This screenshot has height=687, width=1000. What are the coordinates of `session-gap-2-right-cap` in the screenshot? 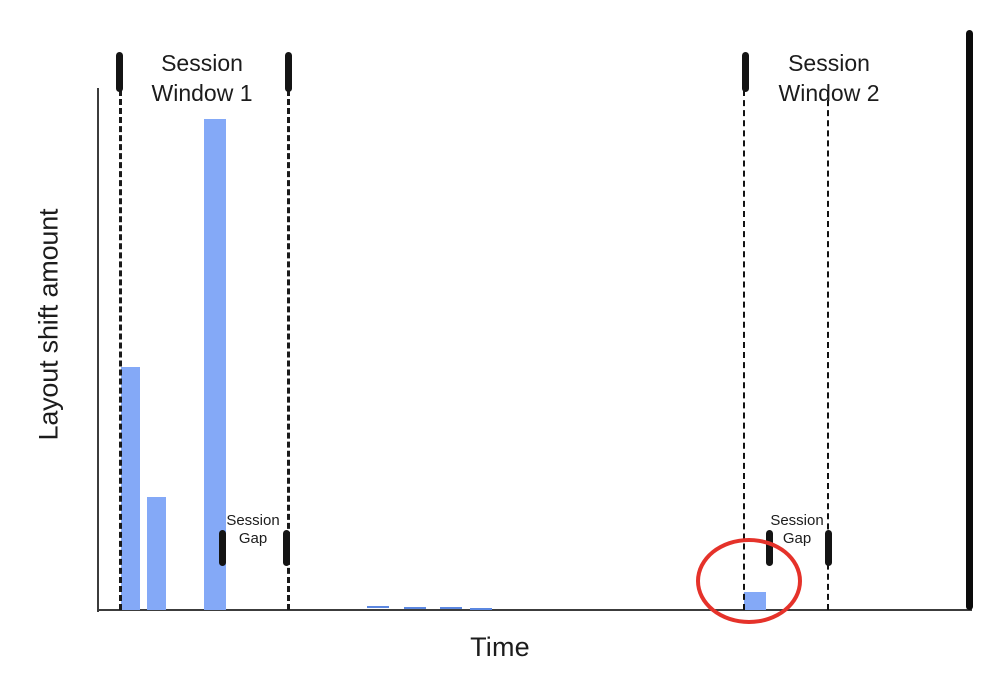 It's located at (828, 548).